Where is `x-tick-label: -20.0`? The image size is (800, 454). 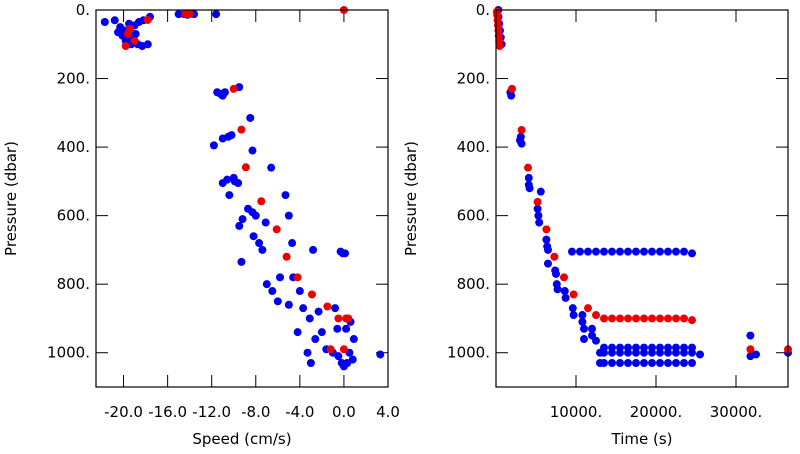 x-tick-label: -20.0 is located at coordinates (123, 412).